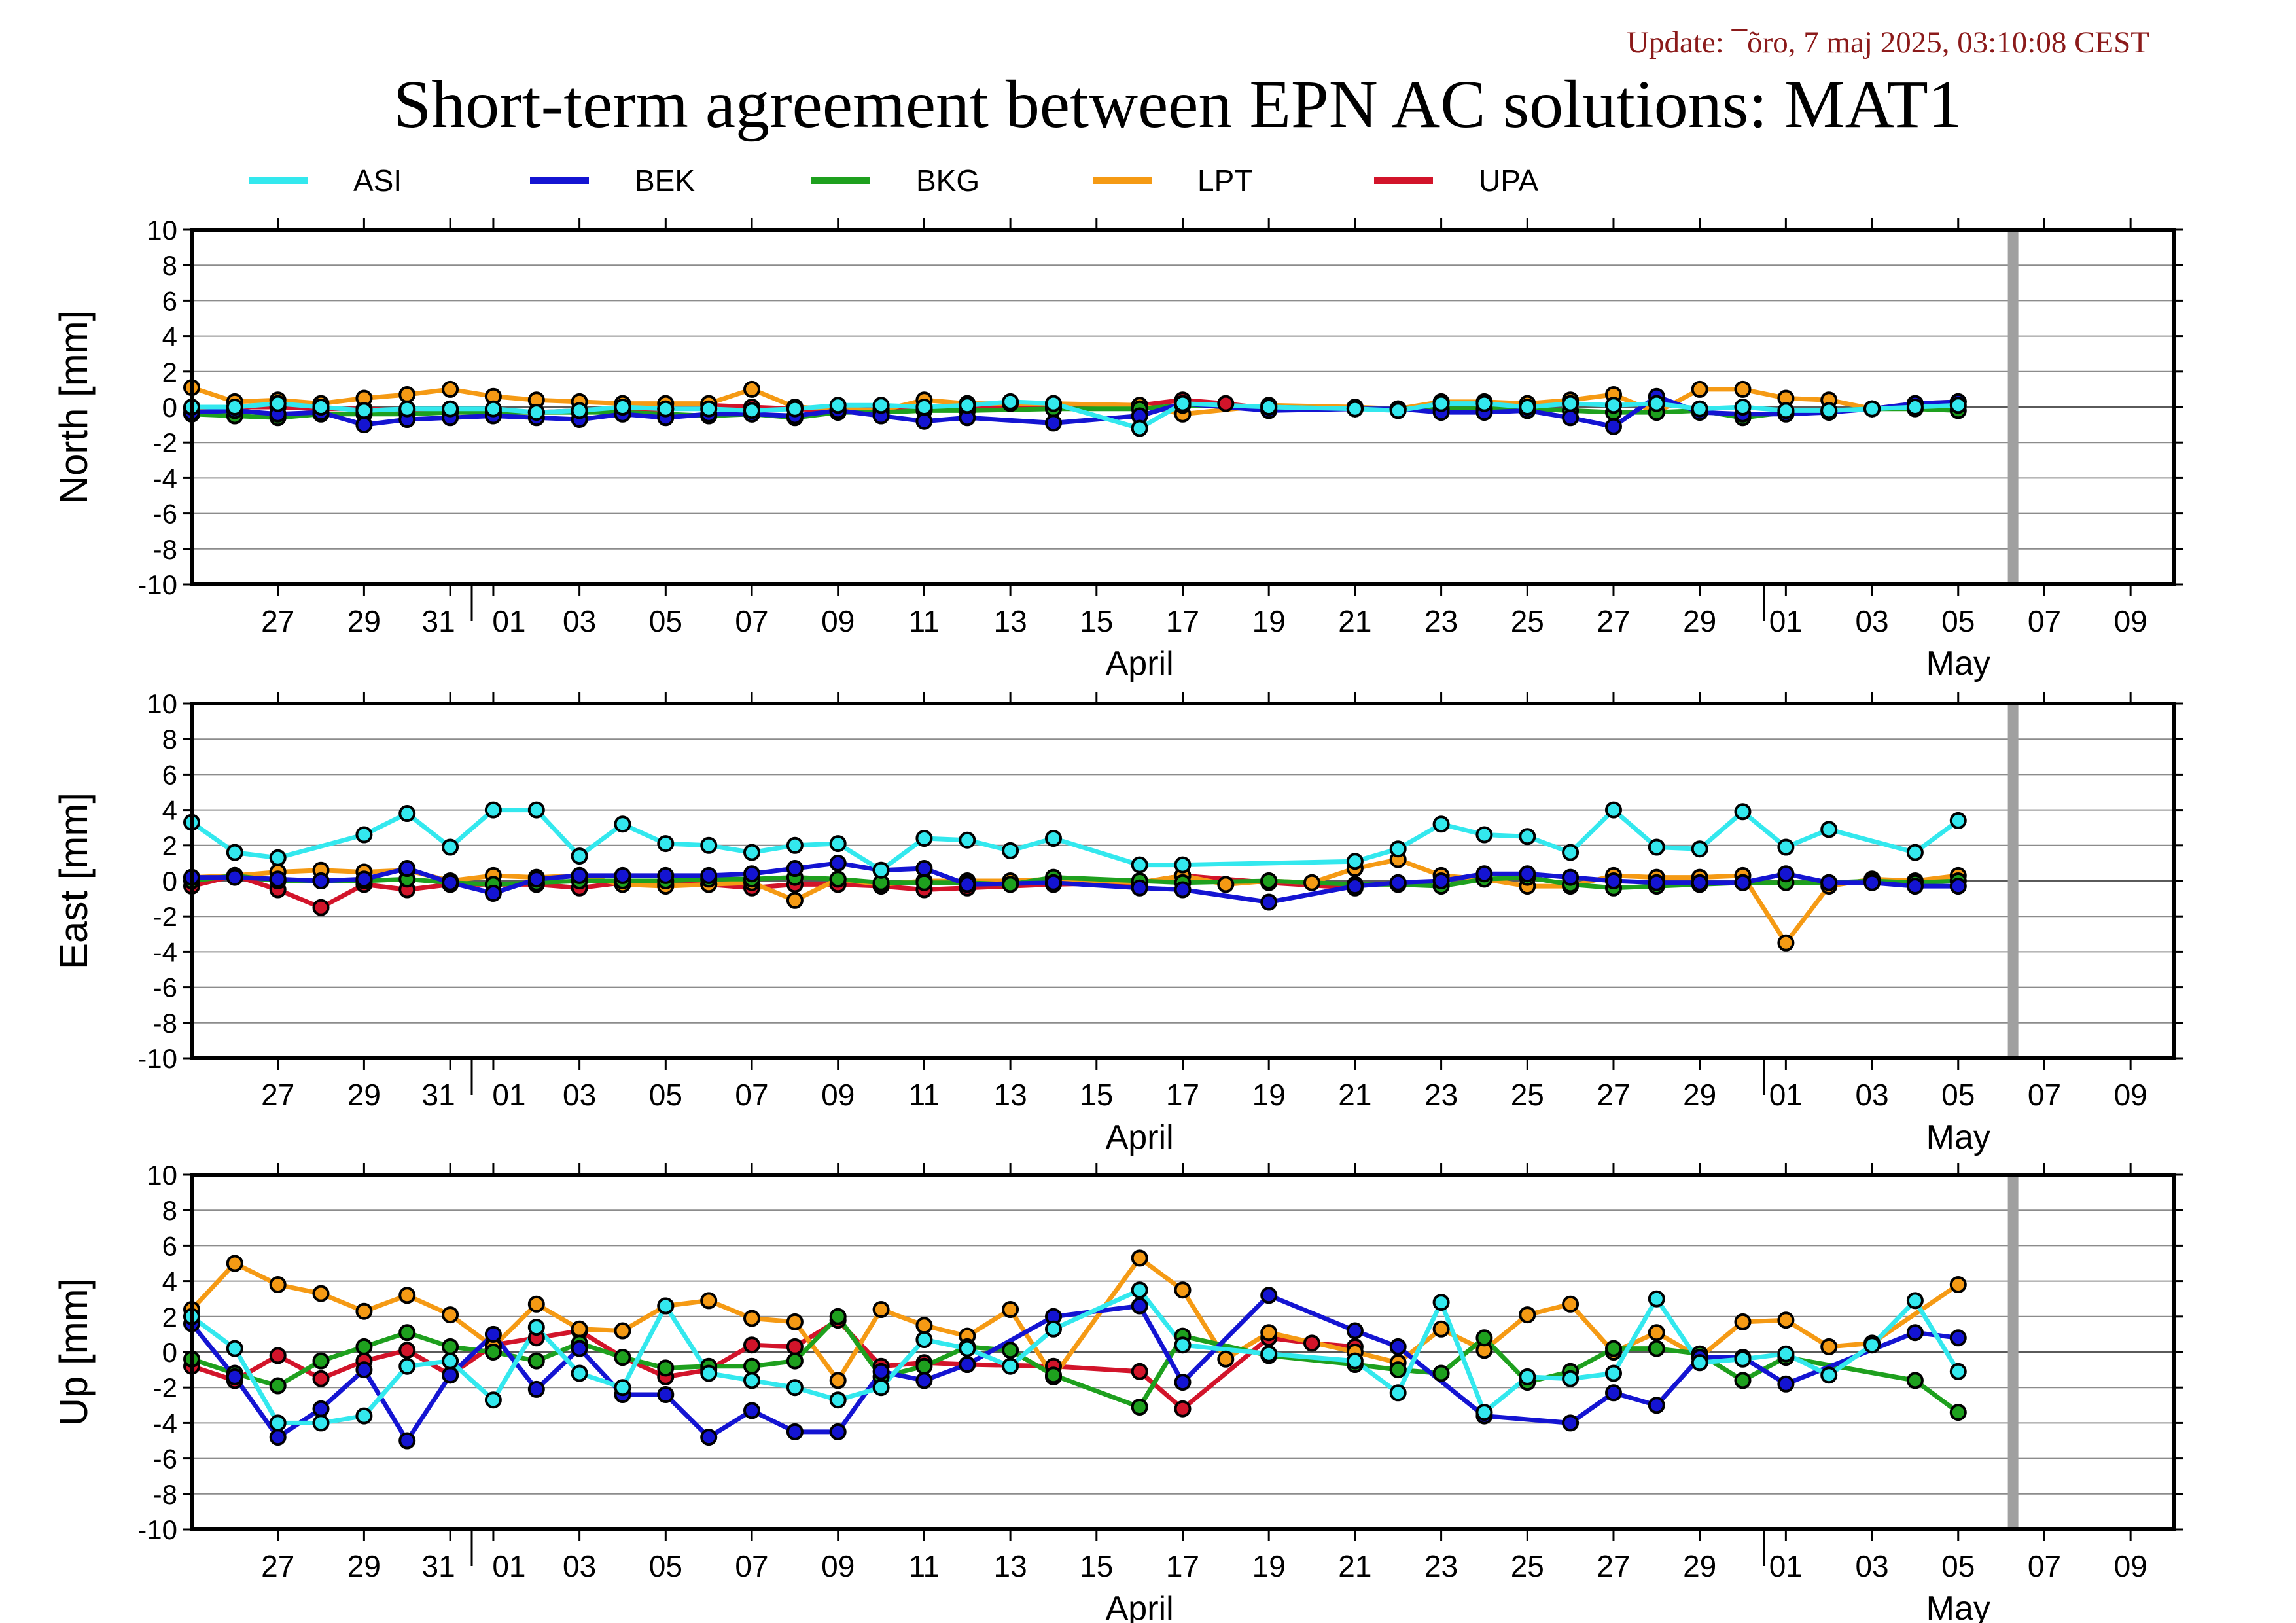 Image resolution: width=2296 pixels, height=1623 pixels. I want to click on x-tick-label: 13, so click(1010, 621).